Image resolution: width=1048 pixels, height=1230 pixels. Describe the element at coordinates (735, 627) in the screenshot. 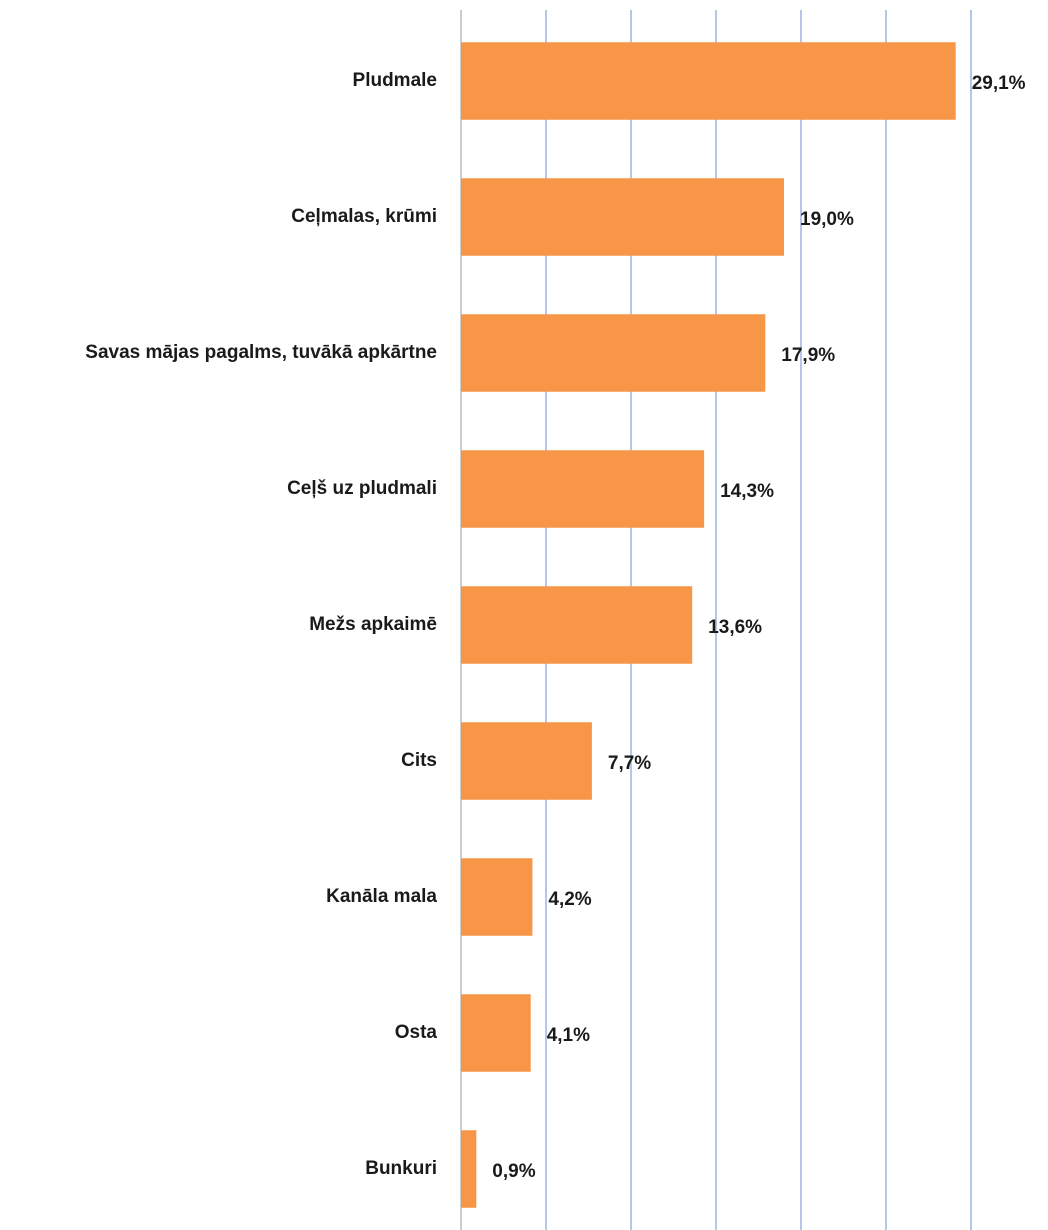

I see `value-label: 13,6%` at that location.